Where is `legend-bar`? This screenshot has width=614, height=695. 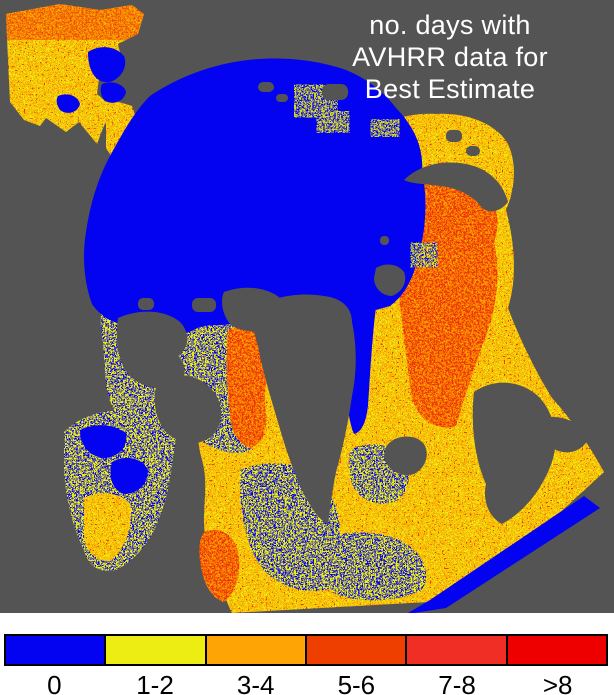
legend-bar is located at coordinates (306, 650).